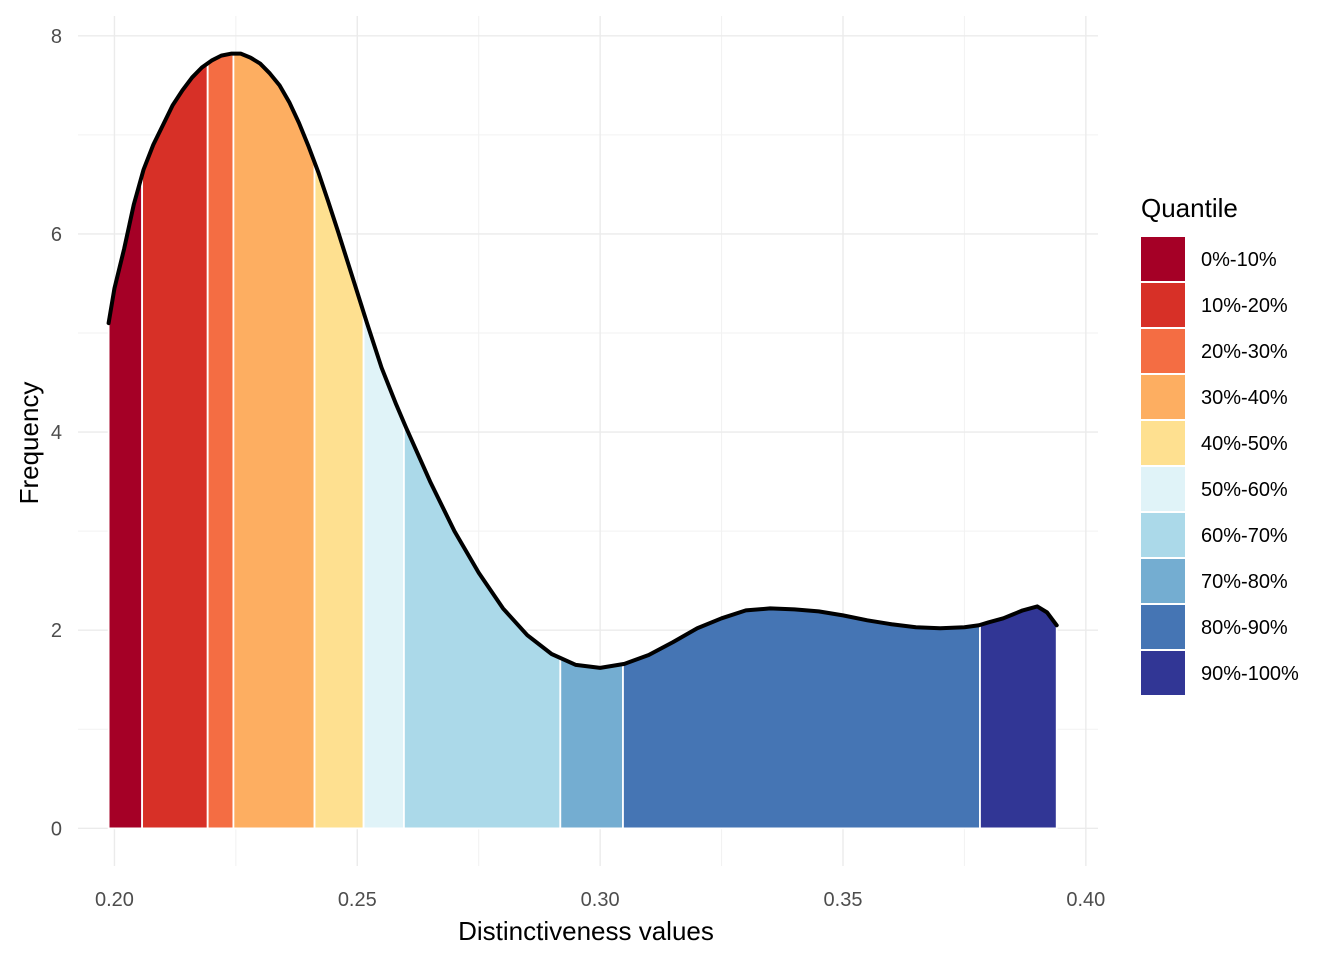  I want to click on x-tick-label: 0.35, so click(843, 900).